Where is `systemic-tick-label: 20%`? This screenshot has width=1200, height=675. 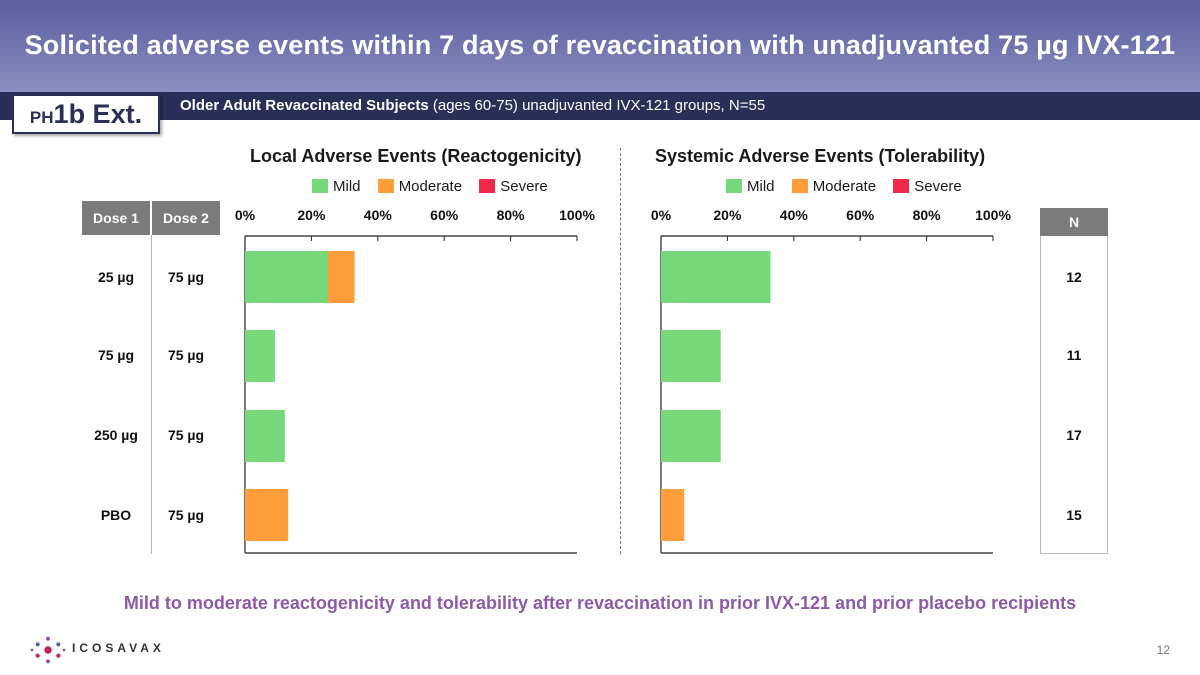
systemic-tick-label: 20% is located at coordinates (727, 215).